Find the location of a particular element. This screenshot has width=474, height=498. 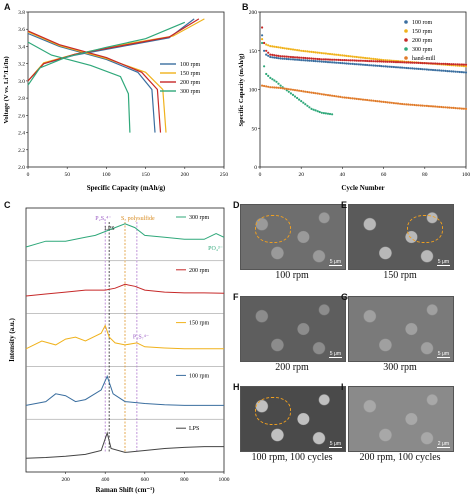

chart-a-ytick-label: 3.0 is located at coordinates (21, 82).